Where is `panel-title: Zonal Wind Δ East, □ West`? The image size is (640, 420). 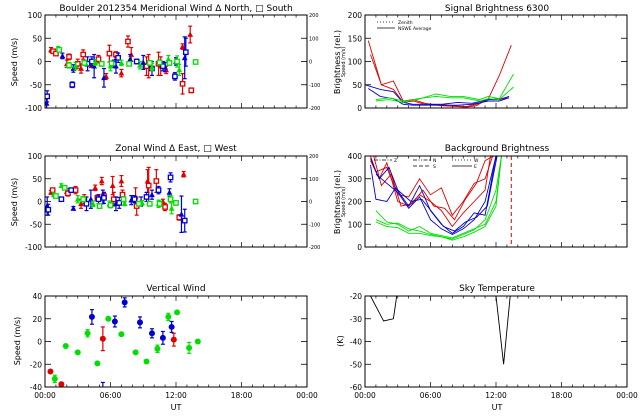
panel-title: Zonal Wind Δ East, □ West is located at coordinates (176, 149).